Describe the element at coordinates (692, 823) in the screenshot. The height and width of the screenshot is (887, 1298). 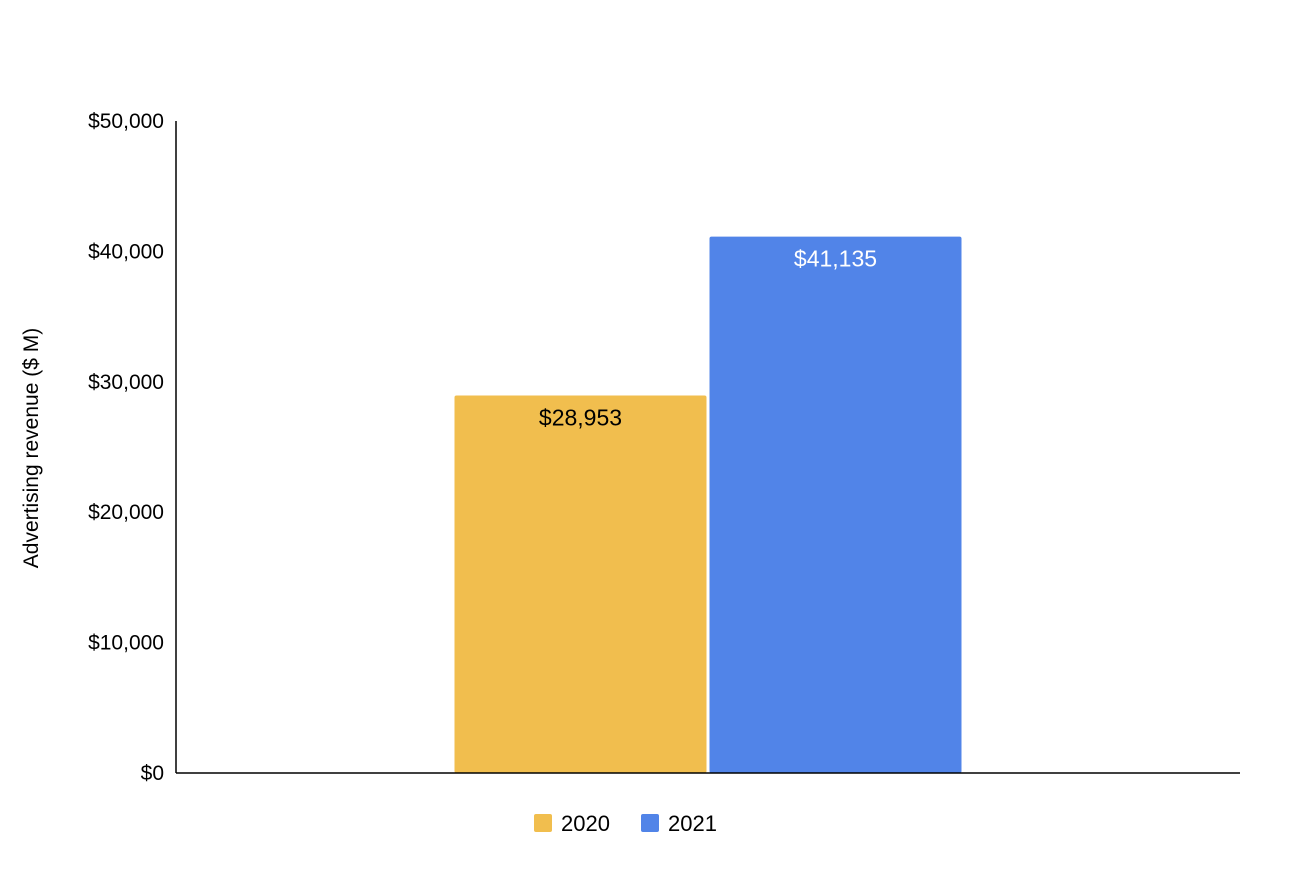
I see `legend-label-2021: 2021` at that location.